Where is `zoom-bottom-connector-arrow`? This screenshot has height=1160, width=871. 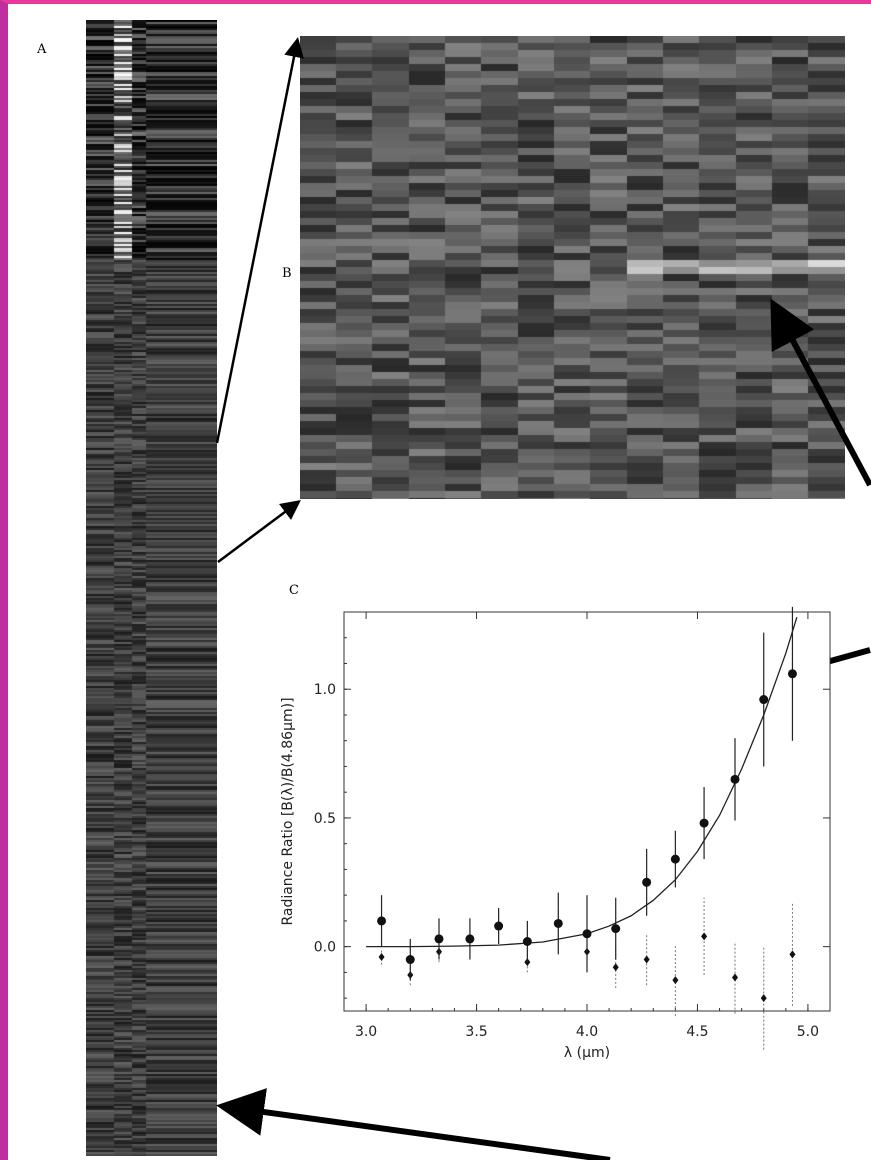
zoom-bottom-connector-arrow is located at coordinates (259, 532).